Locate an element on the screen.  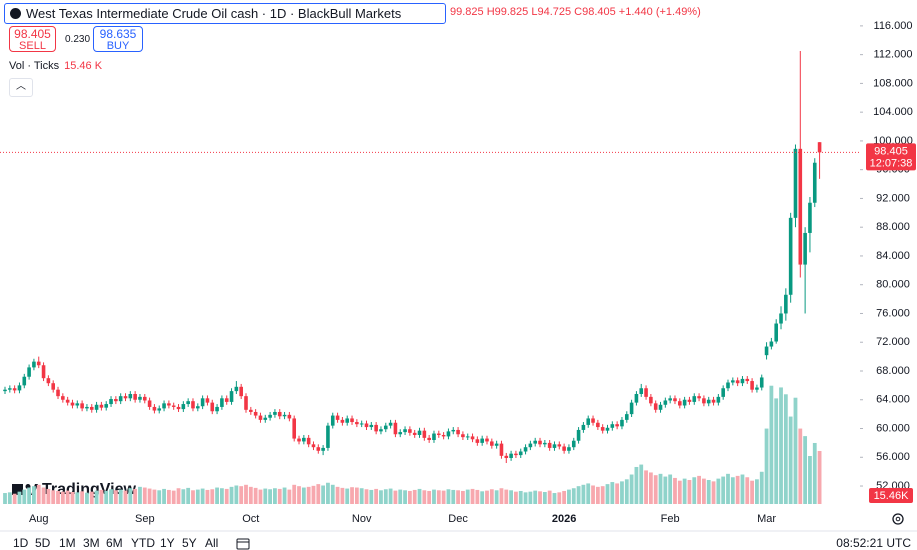
volume-last-label: 15.46K is located at coordinates (892, 496).